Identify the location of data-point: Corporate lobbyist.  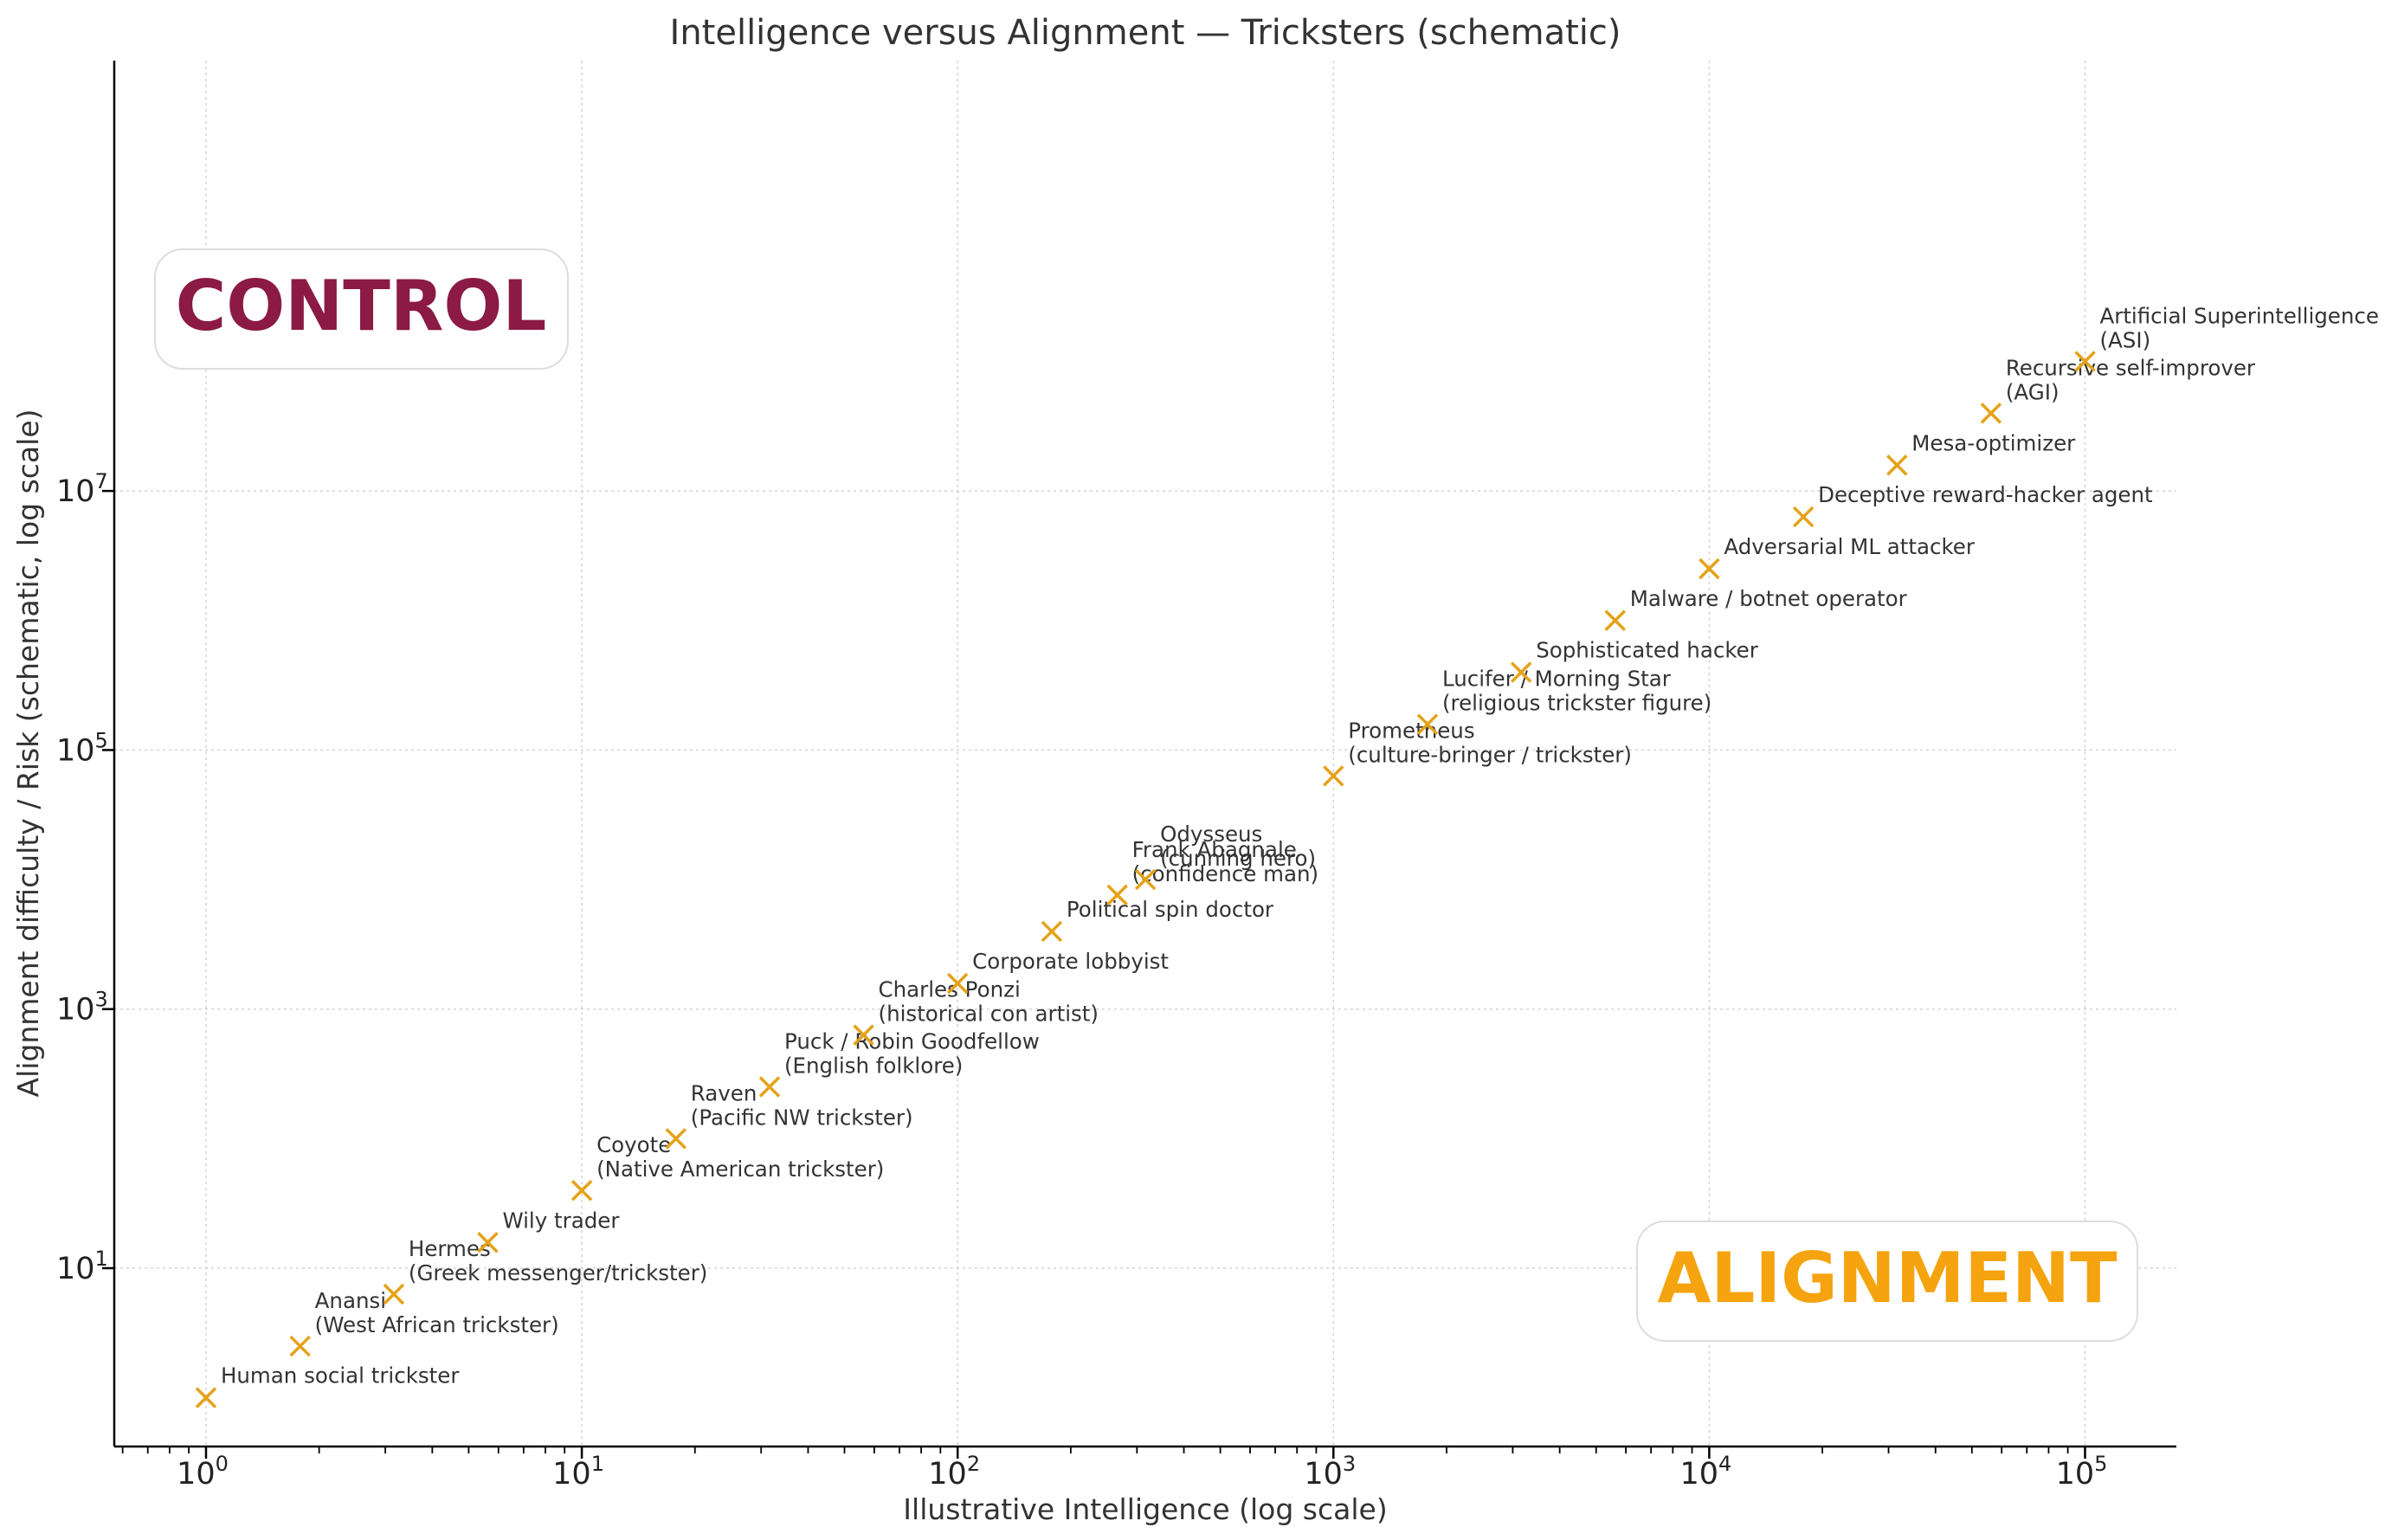
(1057, 972).